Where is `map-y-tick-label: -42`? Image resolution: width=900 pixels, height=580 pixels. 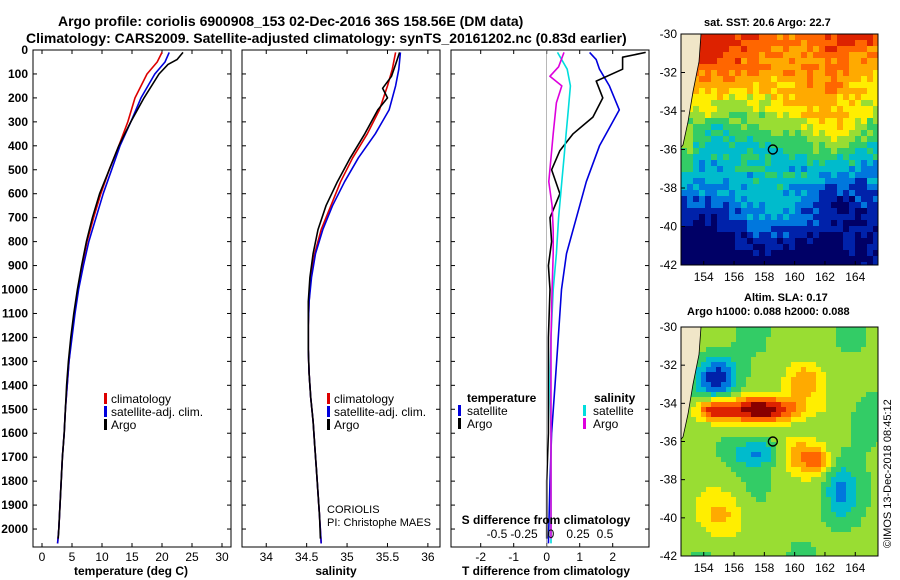
map-y-tick-label: -42 is located at coordinates (669, 556).